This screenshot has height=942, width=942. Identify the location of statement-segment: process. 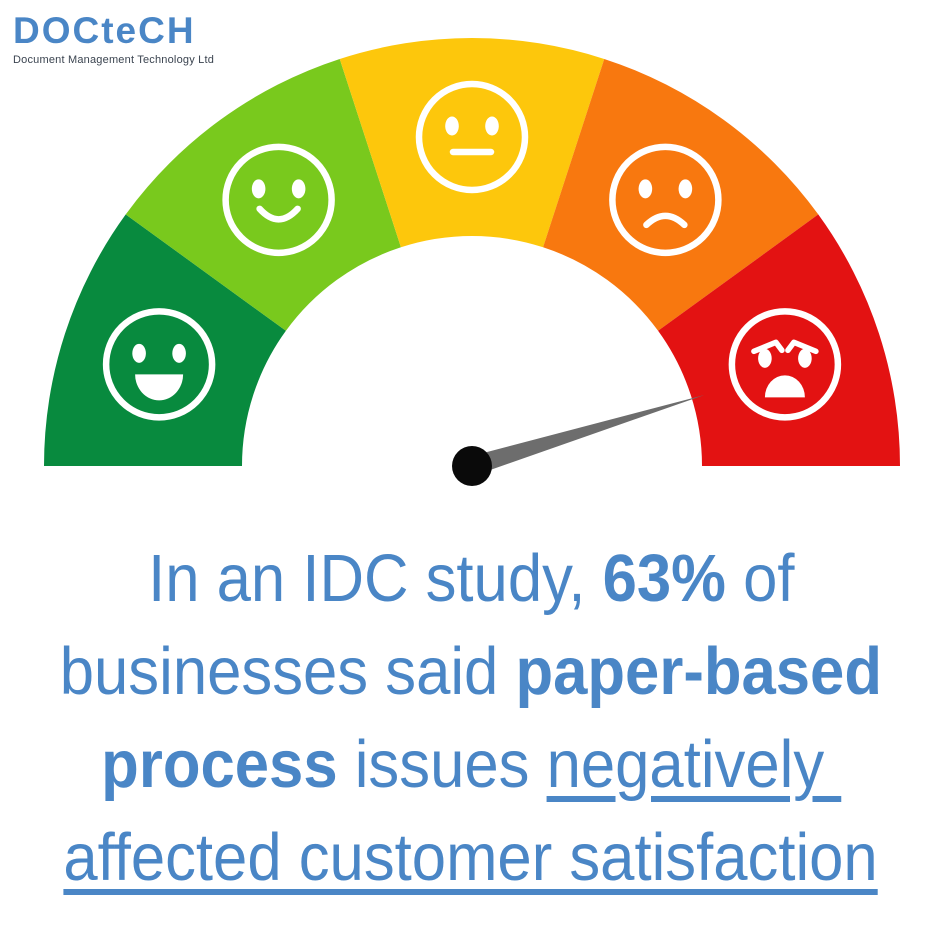
(219, 764).